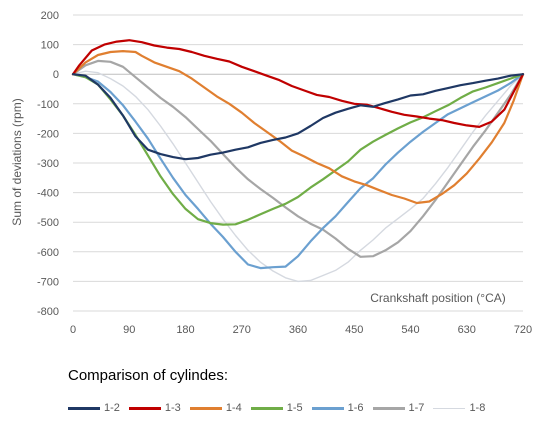 This screenshot has width=550, height=422. Describe the element at coordinates (48, 223) in the screenshot. I see `y-tick-label: -500` at that location.